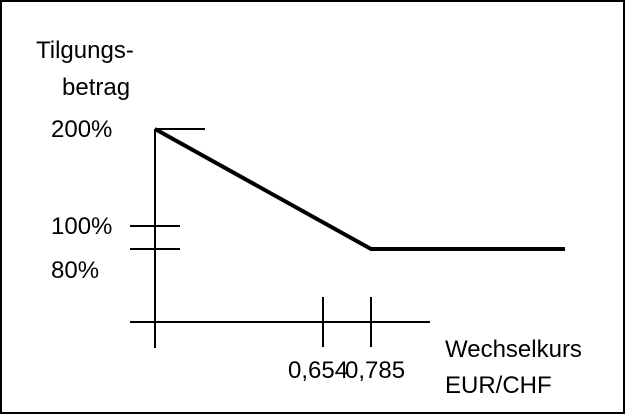  I want to click on y-axis-label-line-2: betrag, so click(96, 87).